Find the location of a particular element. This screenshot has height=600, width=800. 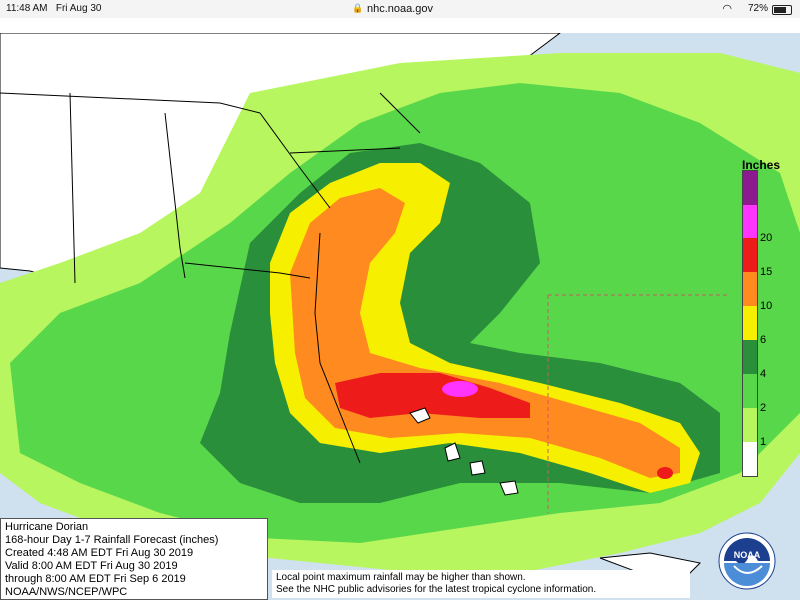

status-time: 11:48 AM Fri Aug 30 is located at coordinates (54, 8).